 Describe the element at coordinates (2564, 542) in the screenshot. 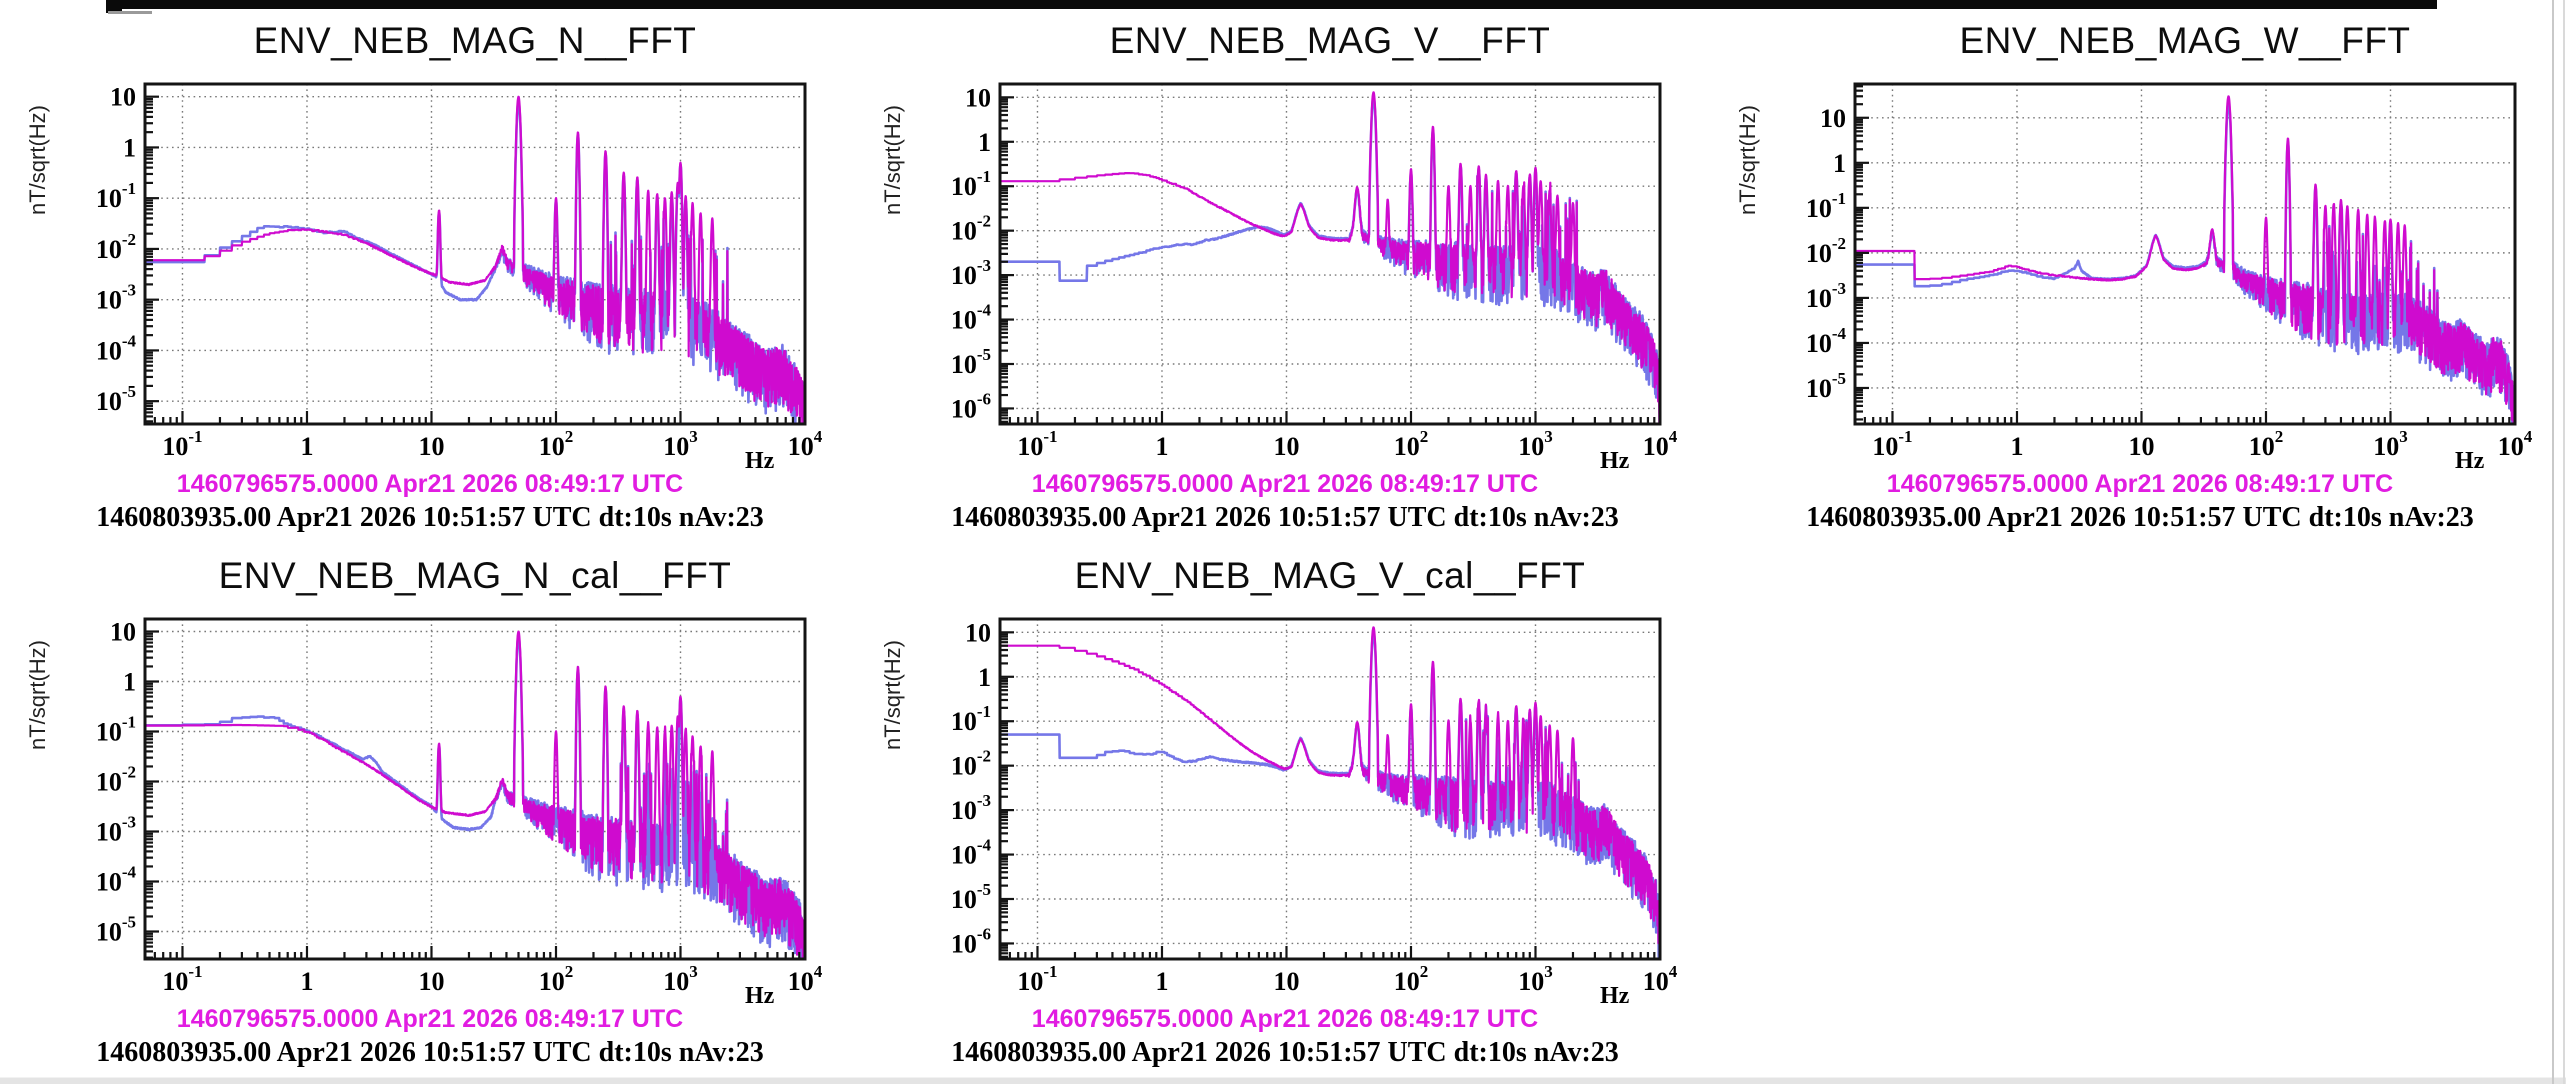

I see `right-window-edge-outer` at that location.